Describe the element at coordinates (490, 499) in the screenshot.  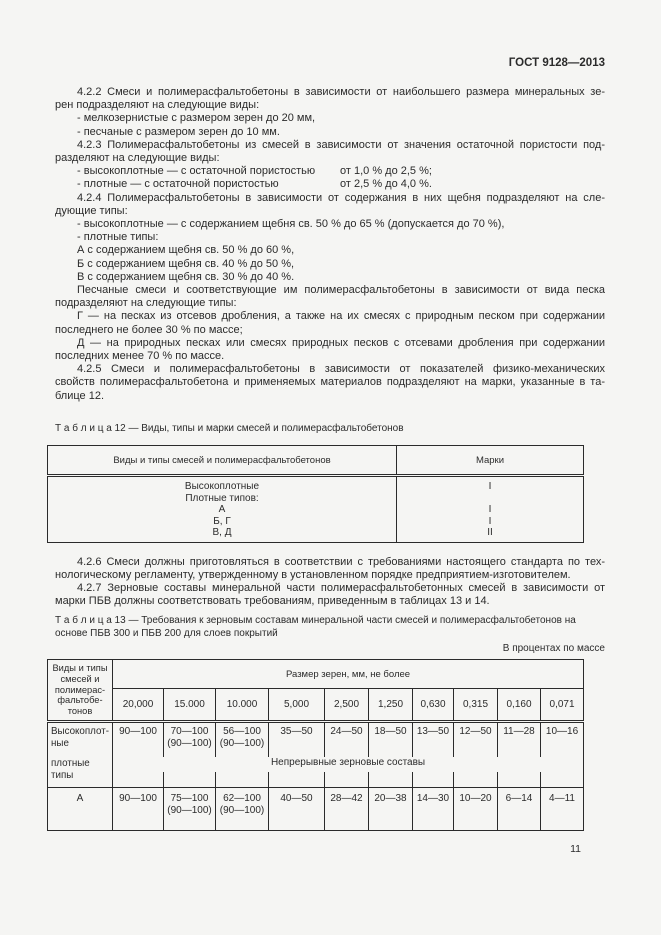
I see `table12-cell-mark` at that location.